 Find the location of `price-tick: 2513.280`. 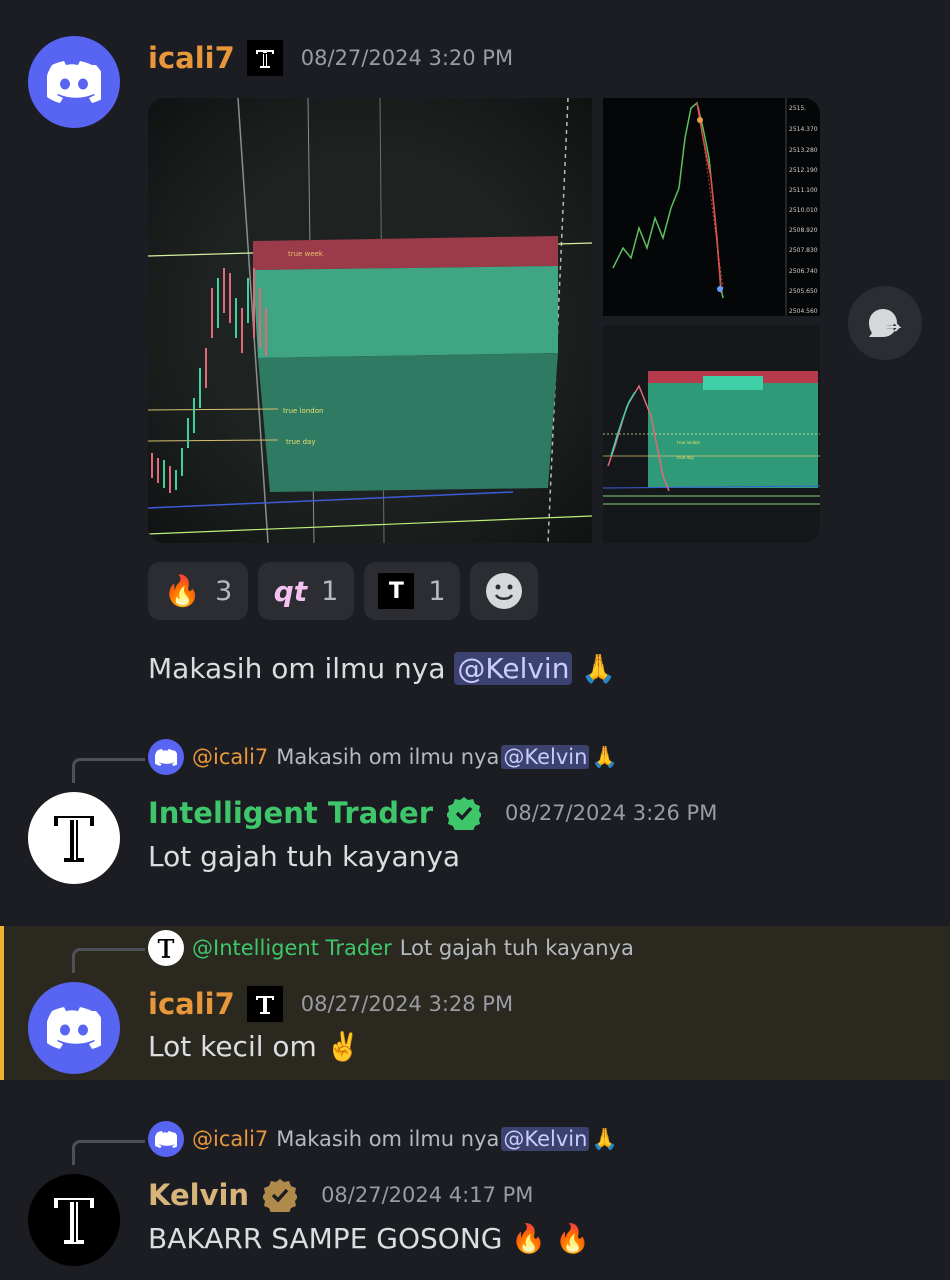

price-tick: 2513.280 is located at coordinates (803, 150).